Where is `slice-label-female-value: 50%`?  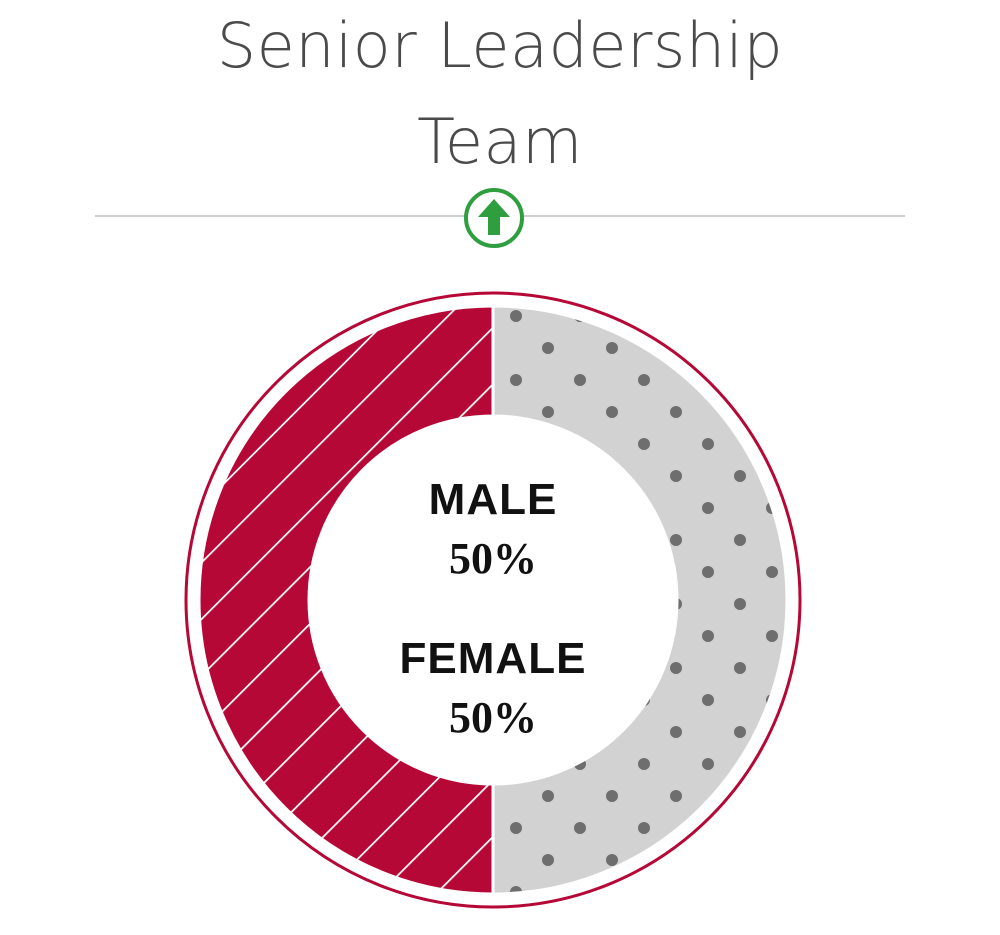 slice-label-female-value: 50% is located at coordinates (493, 717).